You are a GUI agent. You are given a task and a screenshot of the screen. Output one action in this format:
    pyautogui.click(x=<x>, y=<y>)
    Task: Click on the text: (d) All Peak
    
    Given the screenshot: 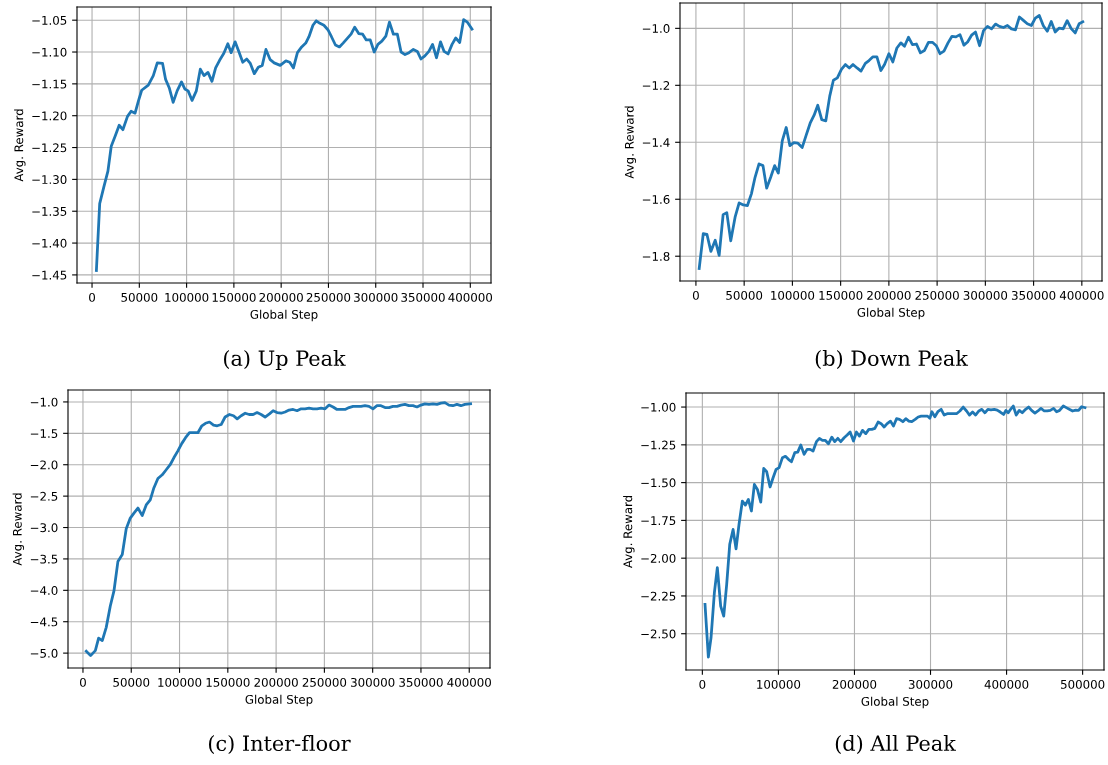 What is the action you would take?
    pyautogui.click(x=895, y=744)
    